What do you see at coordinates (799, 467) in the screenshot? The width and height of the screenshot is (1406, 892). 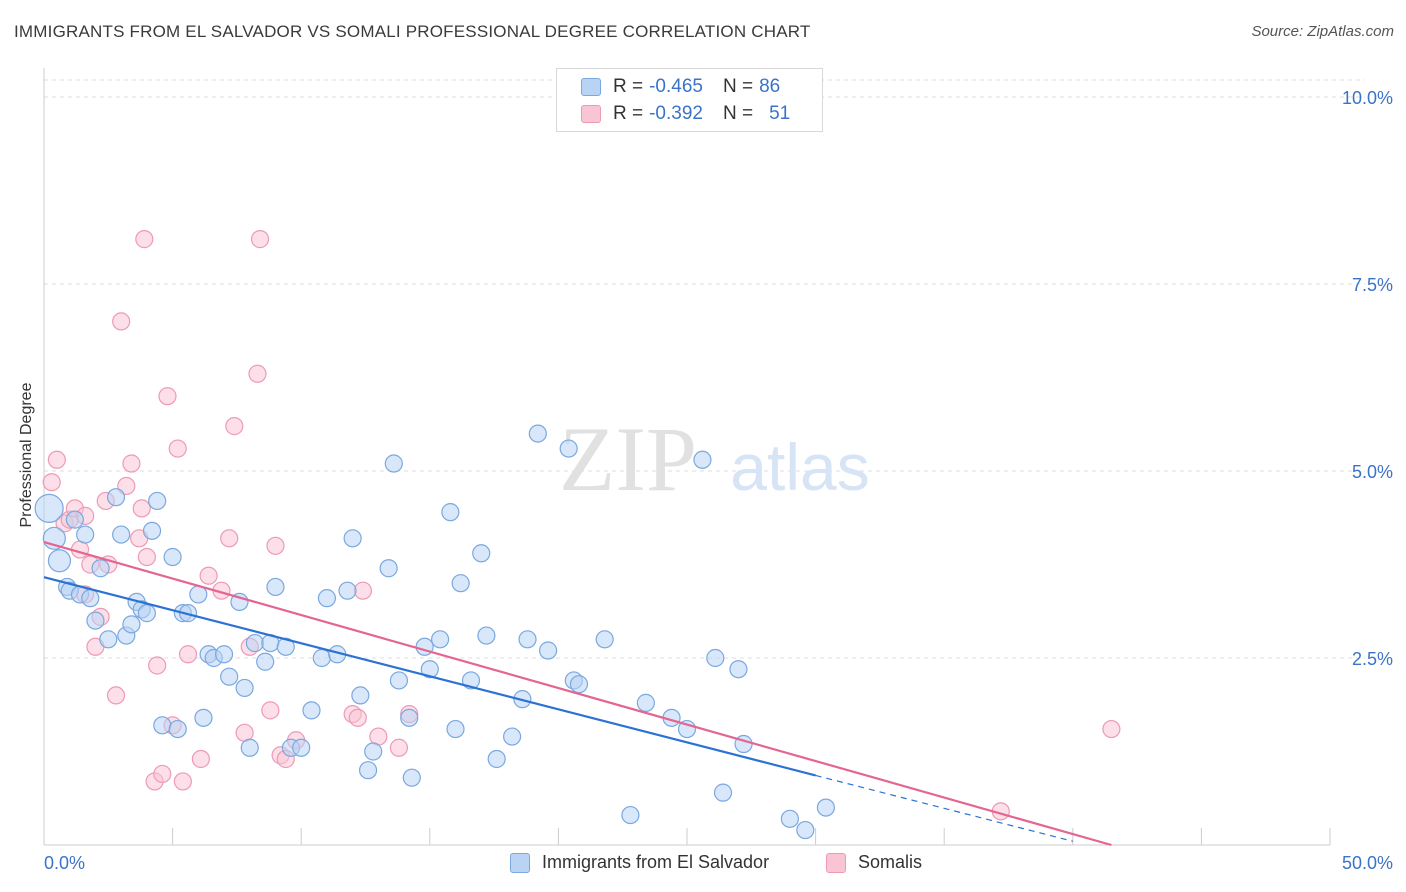 I see `watermark-atlas: atlas` at bounding box center [799, 467].